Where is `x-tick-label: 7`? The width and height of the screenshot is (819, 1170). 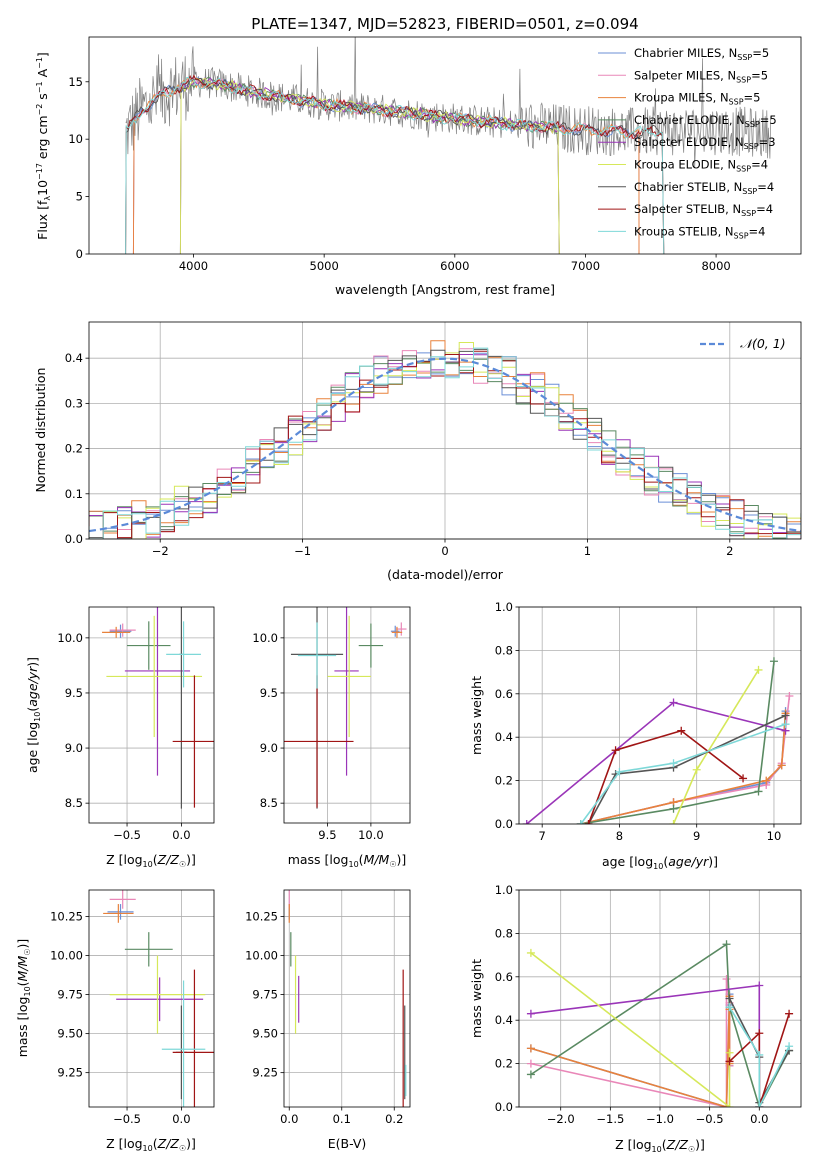 x-tick-label: 7 is located at coordinates (542, 836).